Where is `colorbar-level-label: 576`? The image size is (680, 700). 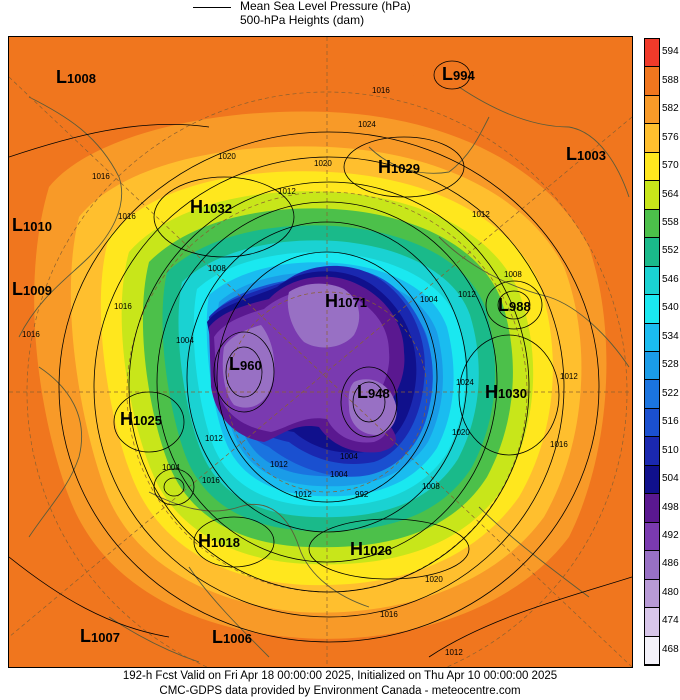 colorbar-level-label: 576 is located at coordinates (670, 137).